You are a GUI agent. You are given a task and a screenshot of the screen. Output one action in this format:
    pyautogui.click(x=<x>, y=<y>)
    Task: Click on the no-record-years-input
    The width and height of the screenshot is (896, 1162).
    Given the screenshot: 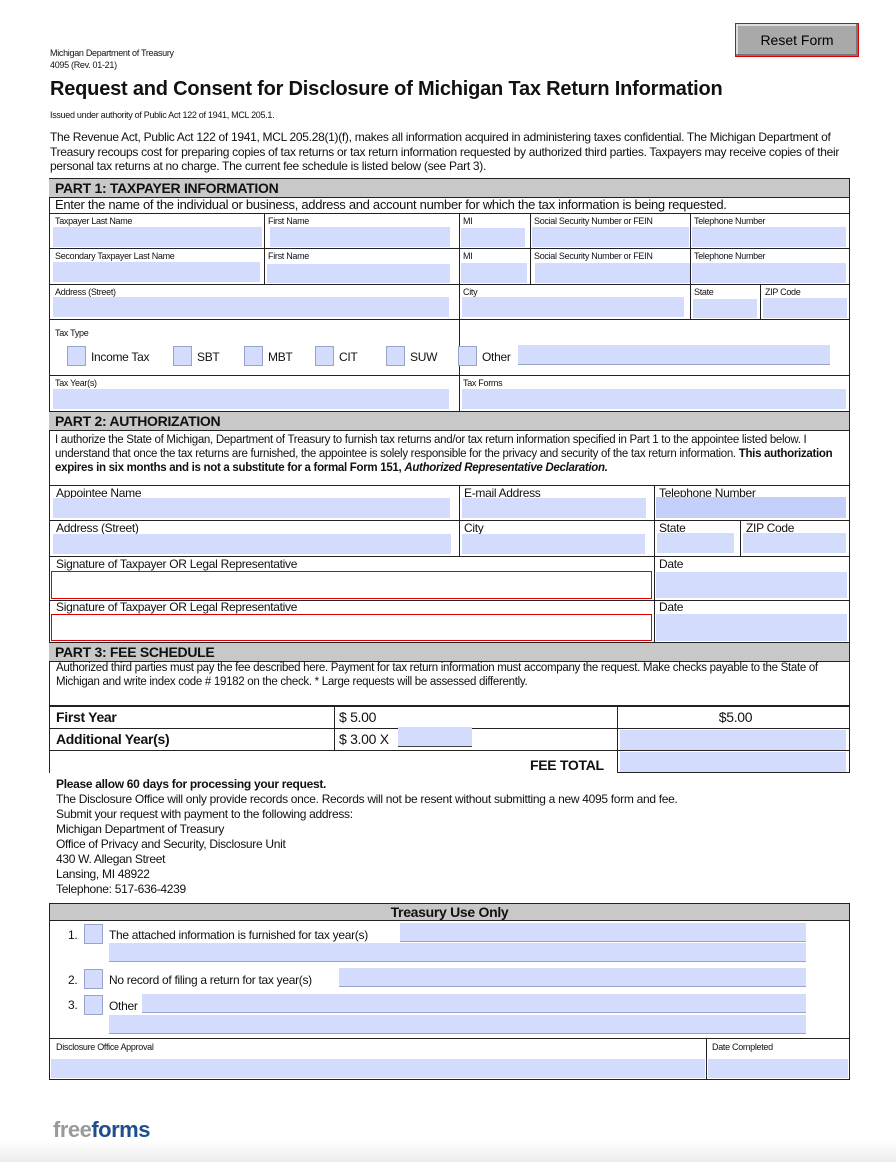 What is the action you would take?
    pyautogui.click(x=572, y=977)
    